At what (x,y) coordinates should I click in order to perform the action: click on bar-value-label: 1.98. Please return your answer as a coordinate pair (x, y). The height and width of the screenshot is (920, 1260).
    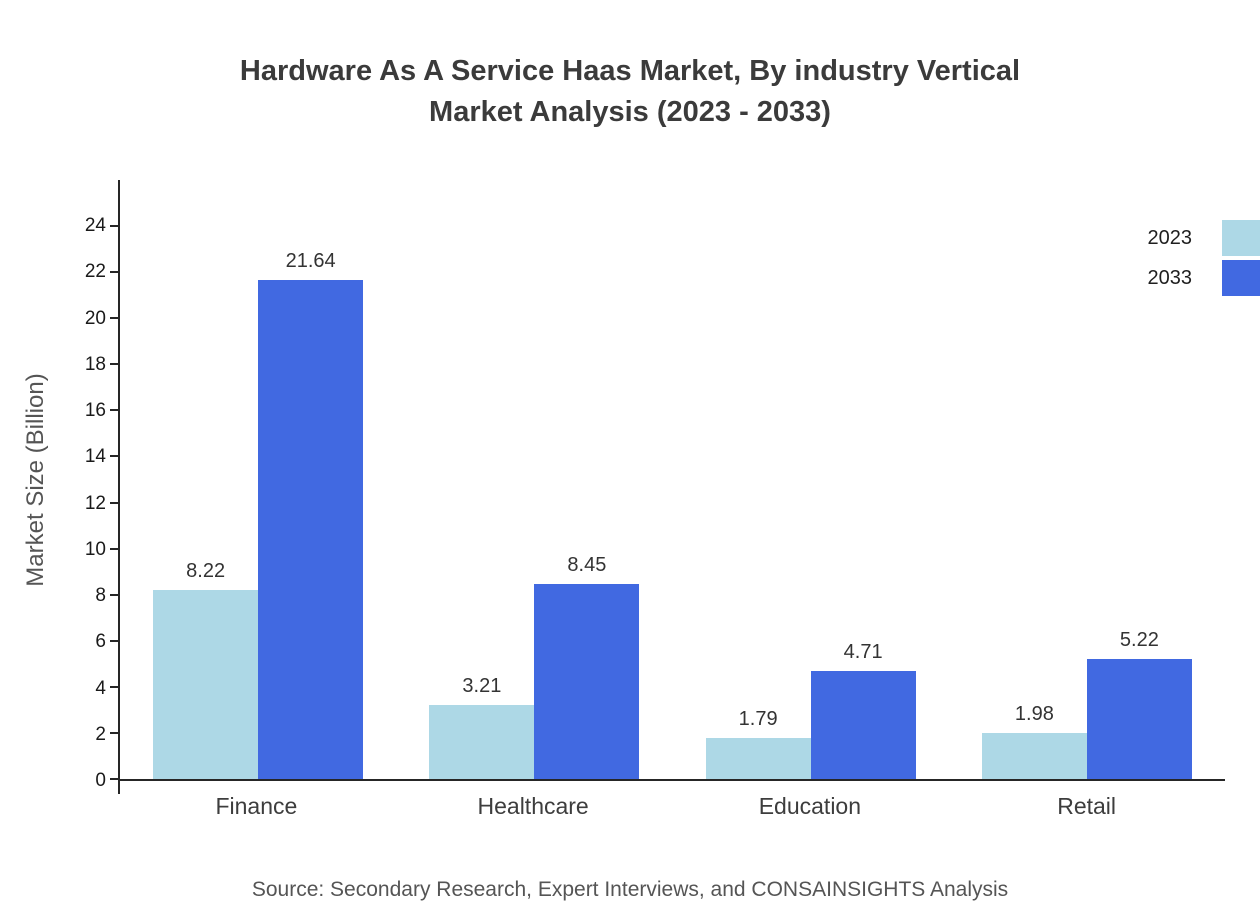
    Looking at the image, I should click on (1034, 714).